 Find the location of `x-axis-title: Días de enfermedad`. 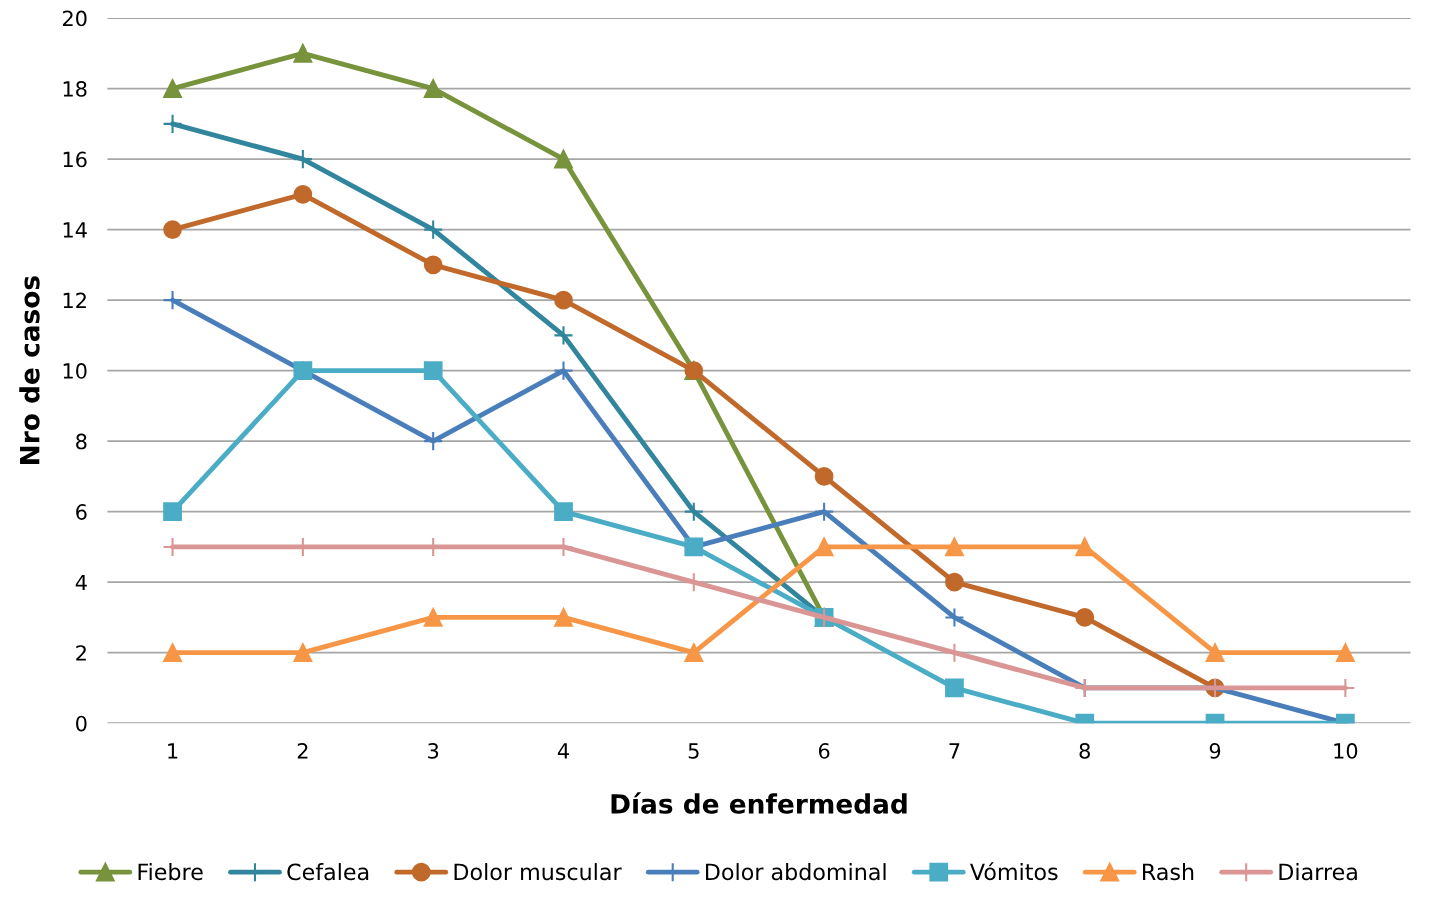

x-axis-title: Días de enfermedad is located at coordinates (759, 803).